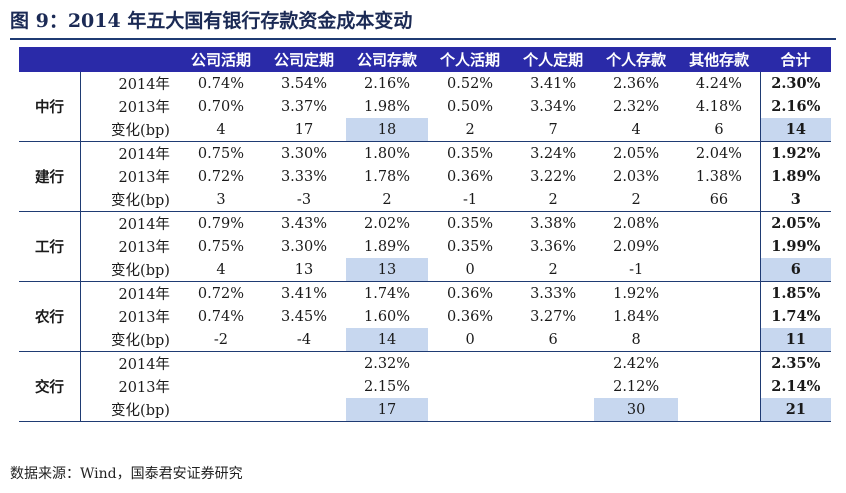  I want to click on value-cell: 7, so click(553, 130).